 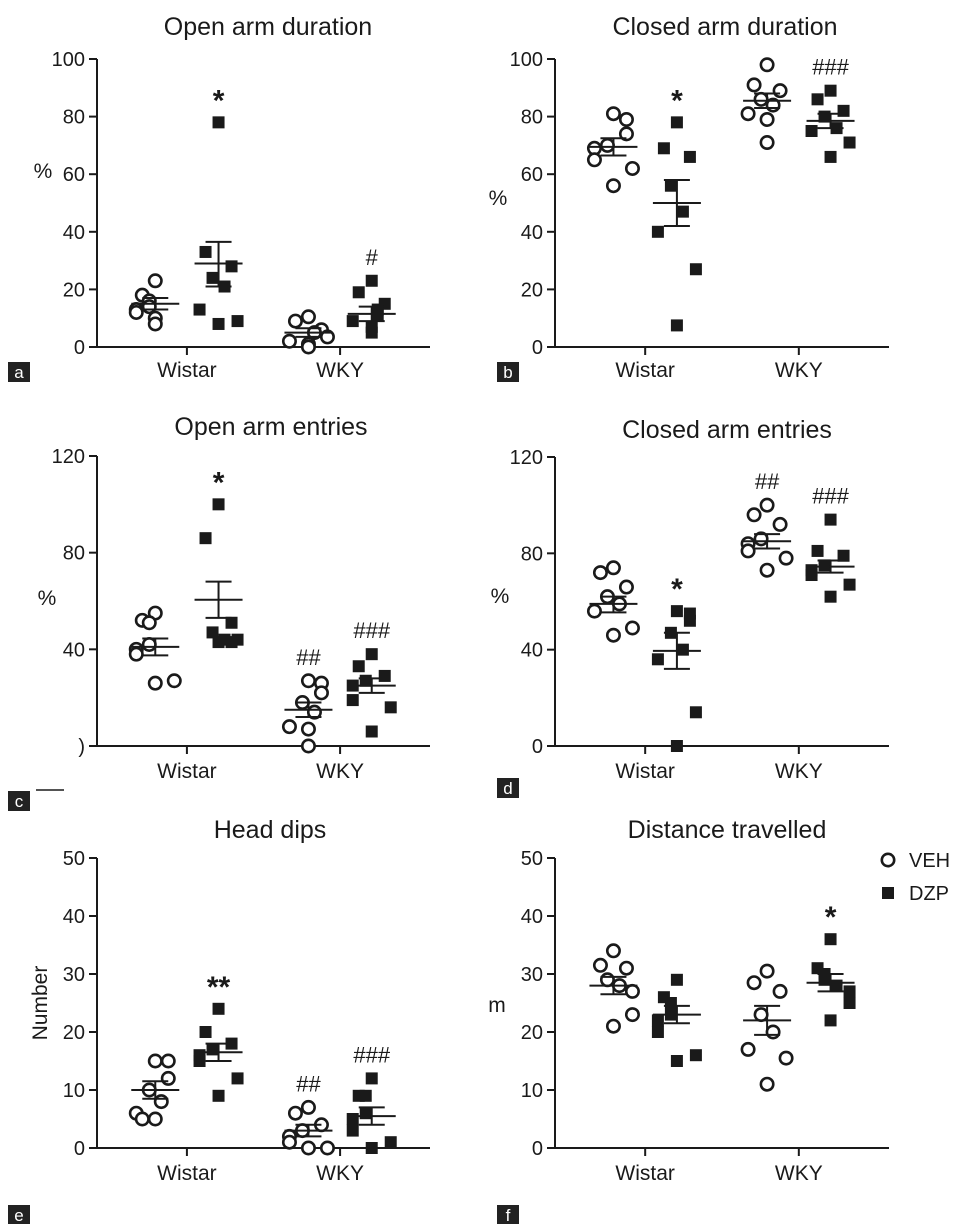 I want to click on y-tick-label: 80, so click(x=532, y=118).